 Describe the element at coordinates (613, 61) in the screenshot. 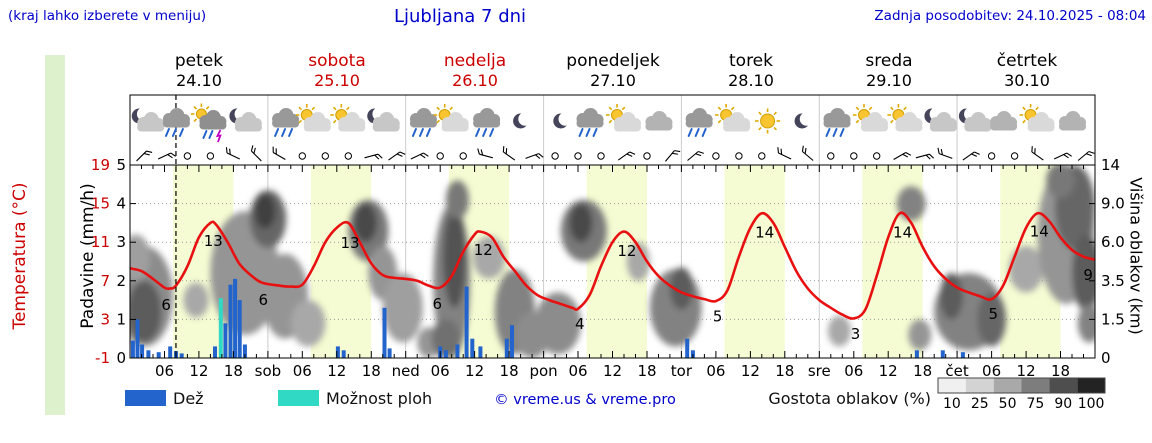

I see `day-name: ponedeljek` at that location.